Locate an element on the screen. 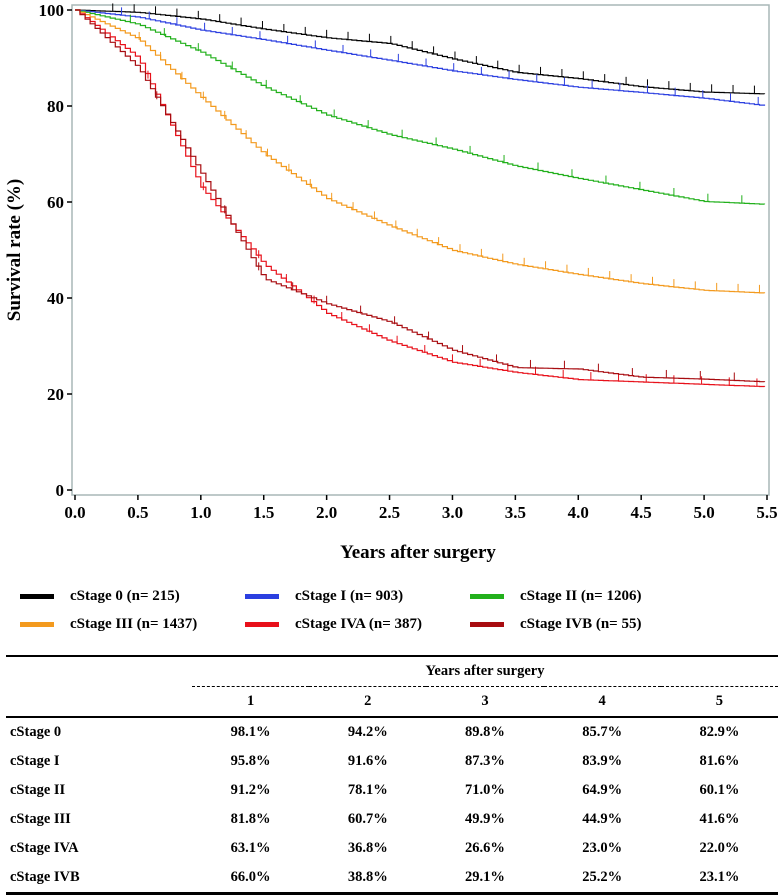 This screenshot has height=895, width=780. survival-value: 87.3% is located at coordinates (485, 761).